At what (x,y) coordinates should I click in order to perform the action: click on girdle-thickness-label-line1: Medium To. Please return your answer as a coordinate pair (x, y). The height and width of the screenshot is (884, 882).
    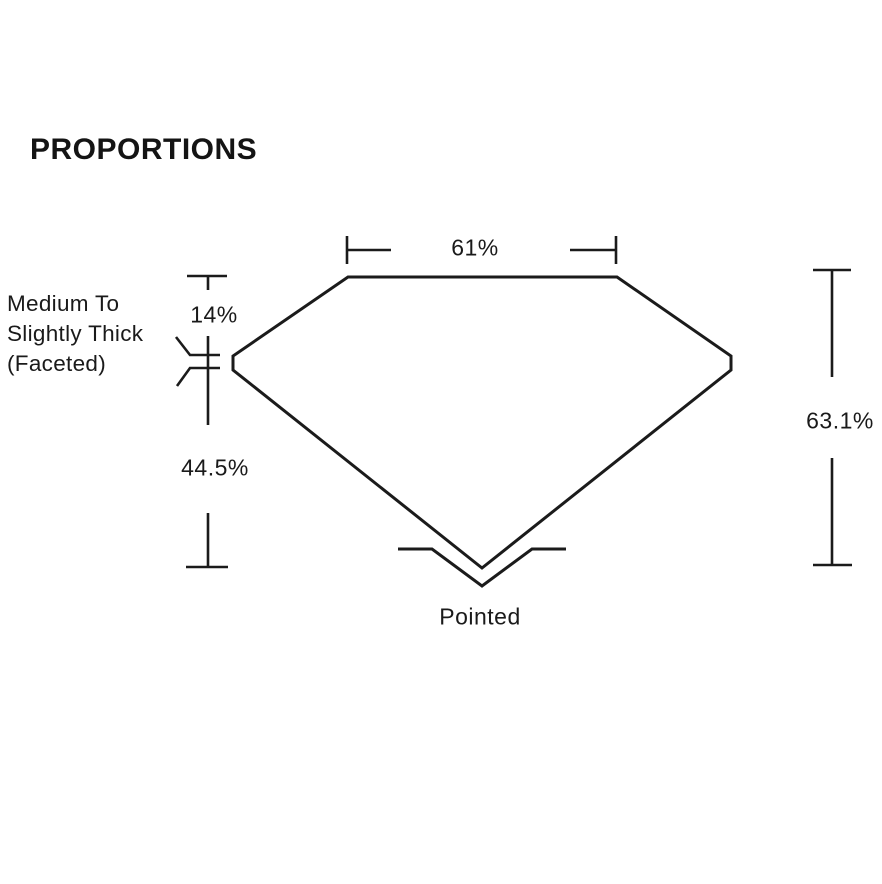
    Looking at the image, I should click on (63, 303).